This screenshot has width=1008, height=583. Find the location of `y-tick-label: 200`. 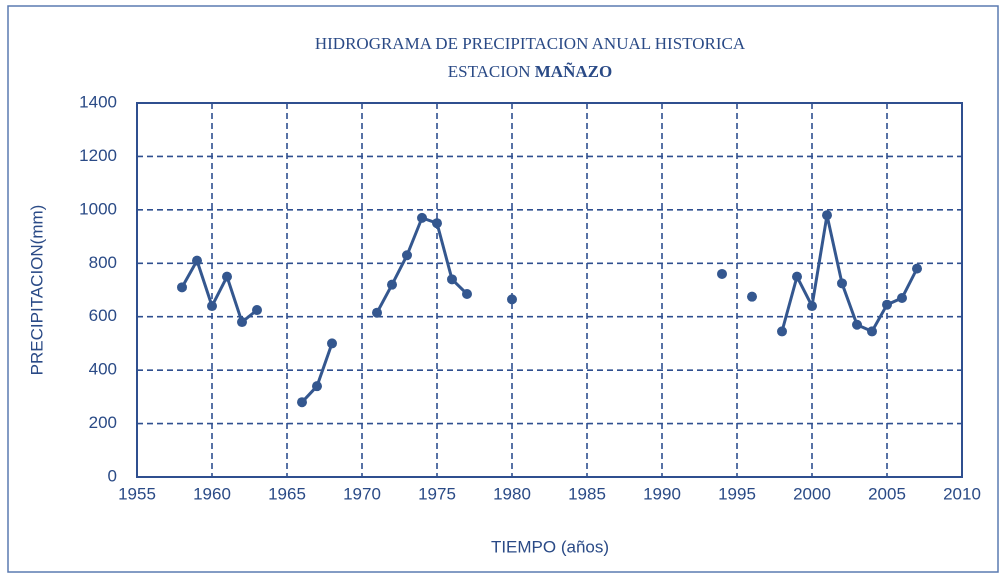

y-tick-label: 200 is located at coordinates (103, 422).